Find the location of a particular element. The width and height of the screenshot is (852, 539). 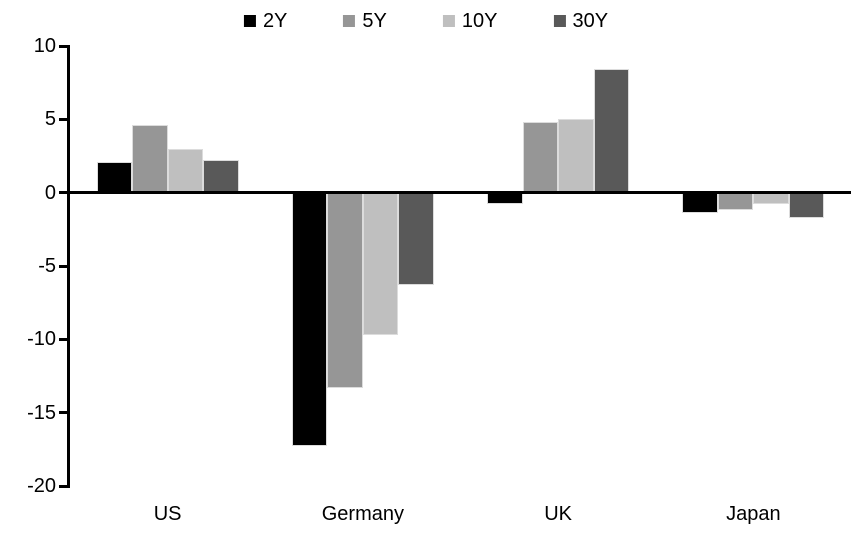

legend-label: 10Y is located at coordinates (479, 21).